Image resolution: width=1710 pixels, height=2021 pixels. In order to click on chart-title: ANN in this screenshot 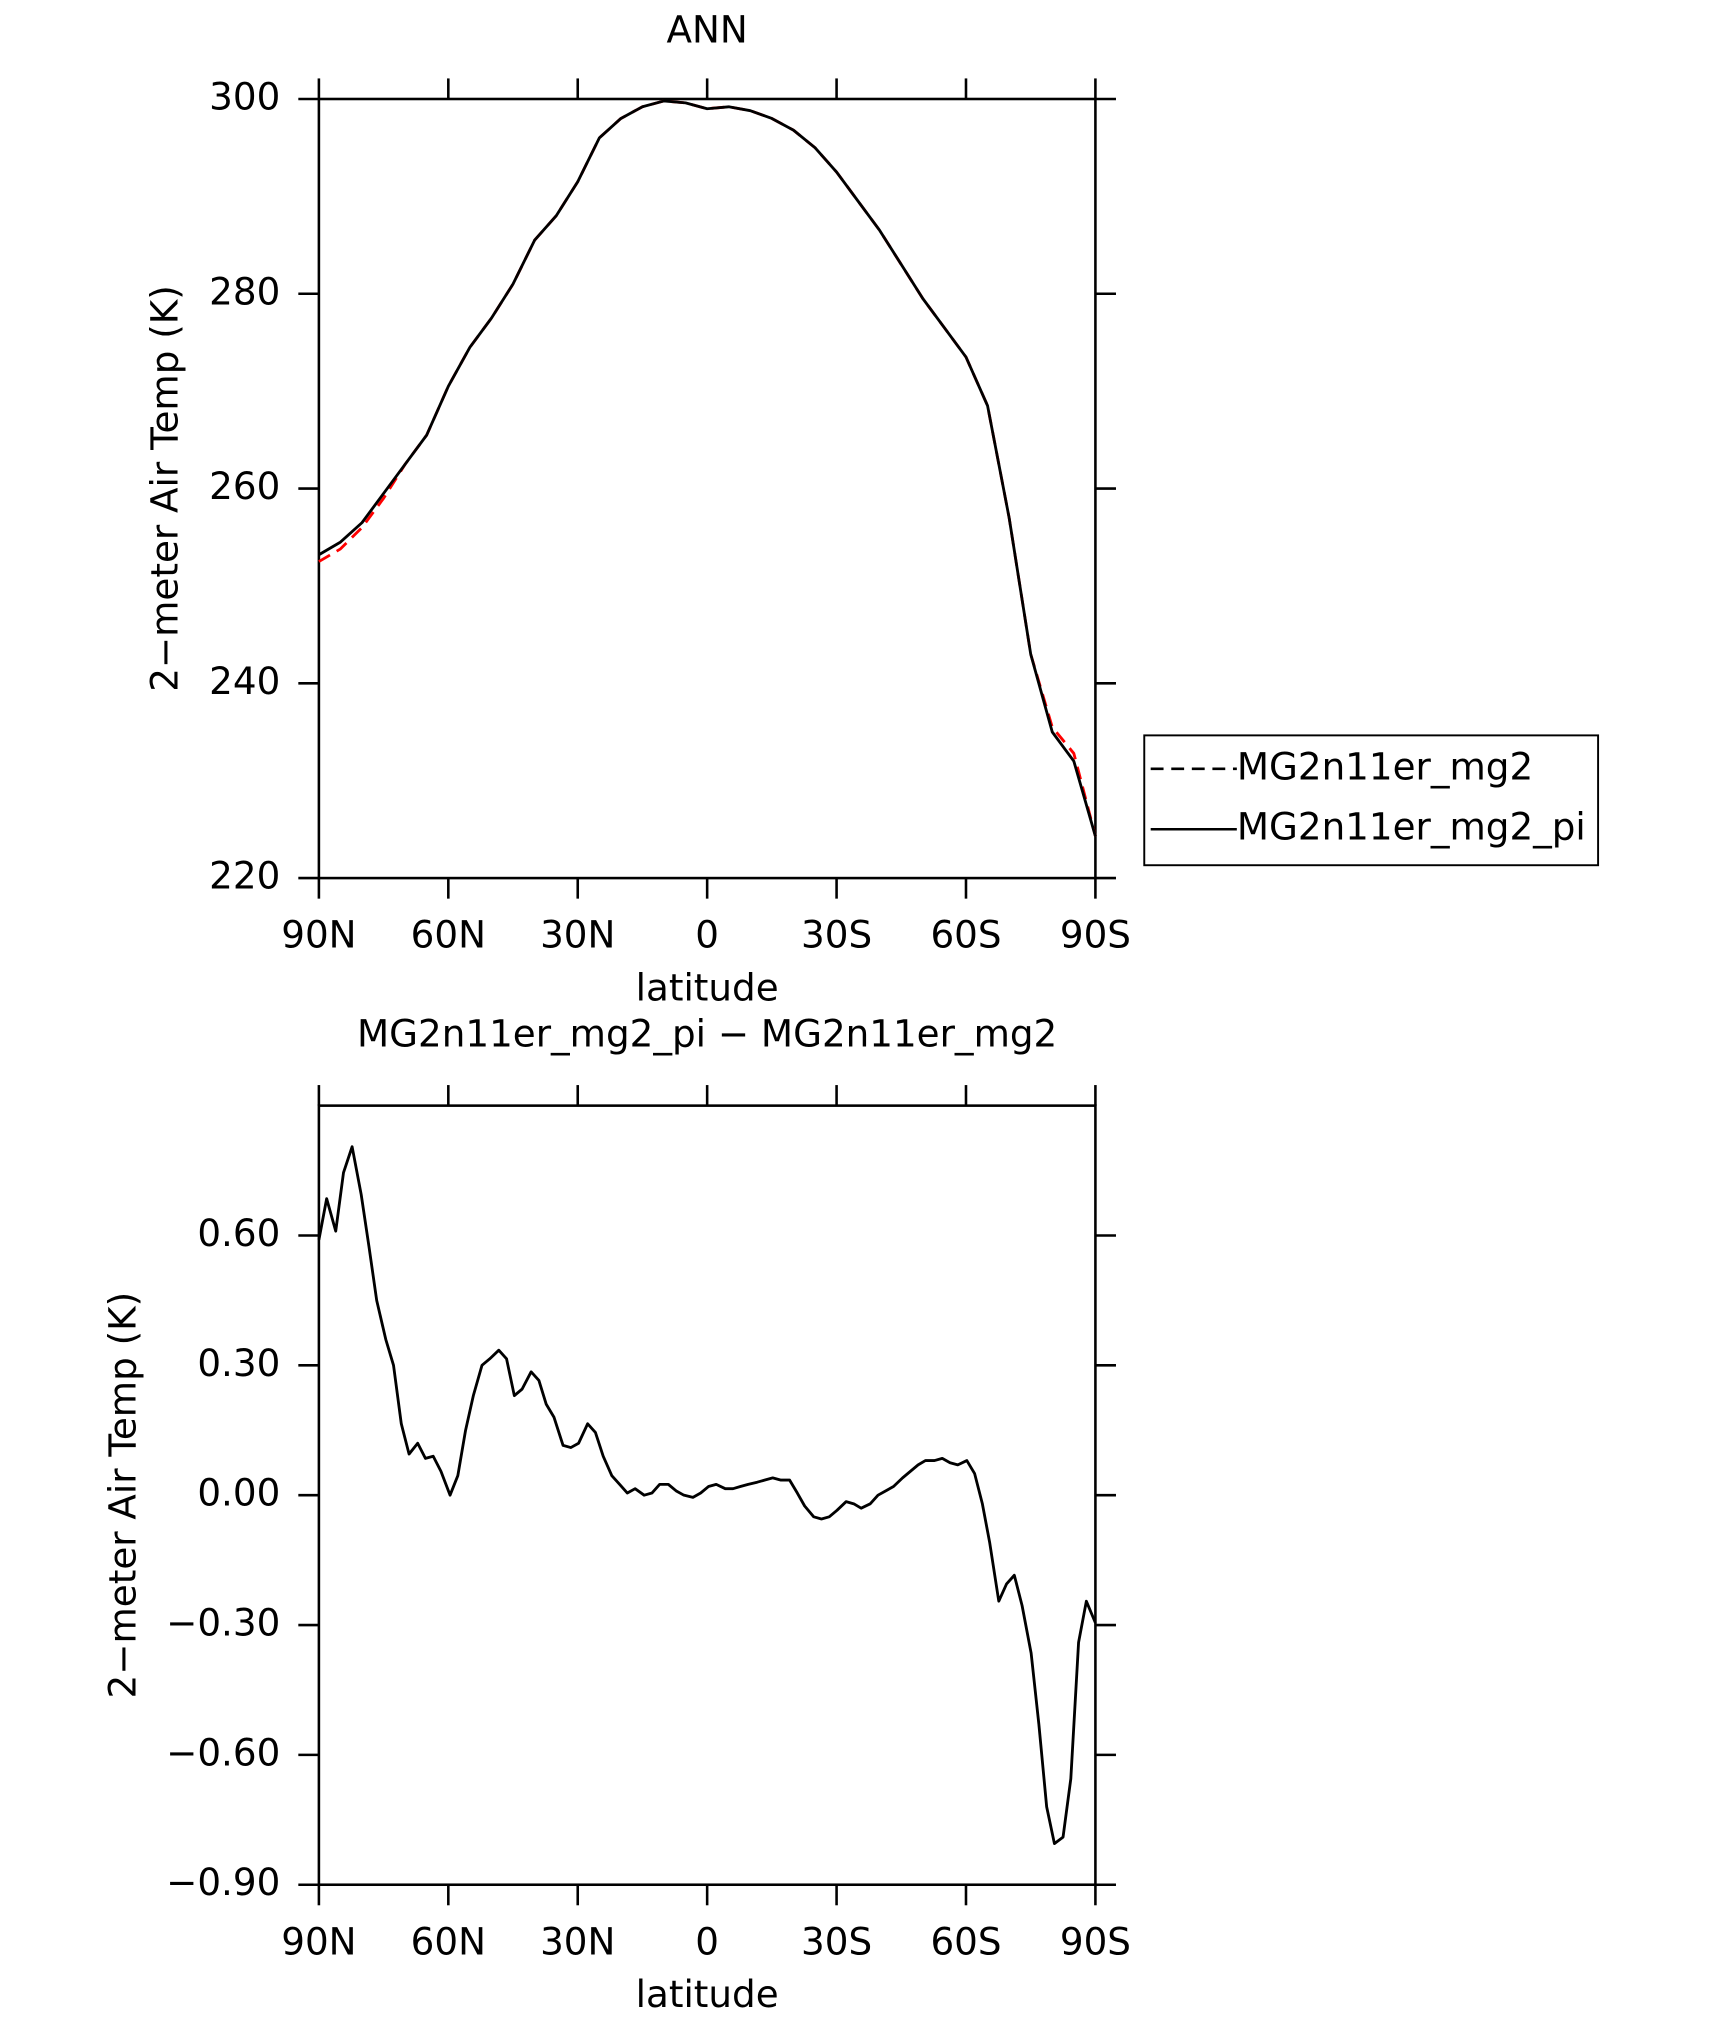, I will do `click(707, 30)`.